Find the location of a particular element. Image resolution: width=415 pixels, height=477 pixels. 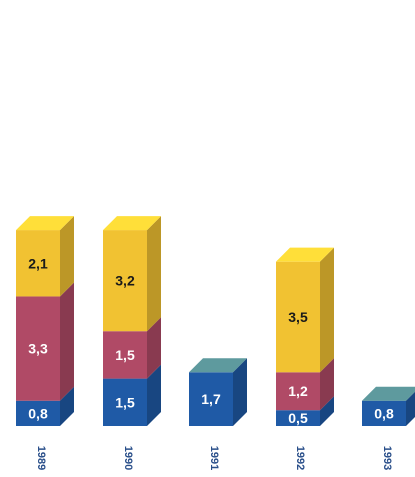

value-label-1990-3: 3,2 is located at coordinates (125, 281).